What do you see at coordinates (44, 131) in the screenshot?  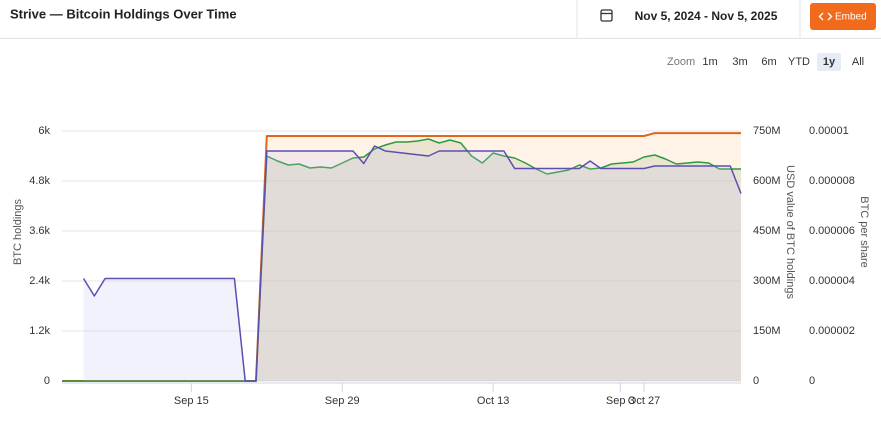 I see `y-tick-label: 6k` at bounding box center [44, 131].